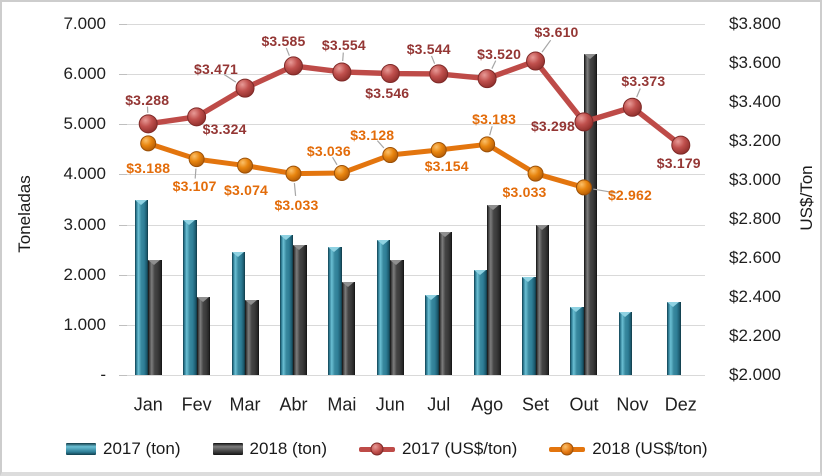 The width and height of the screenshot is (822, 476). Describe the element at coordinates (494, 119) in the screenshot. I see `data-label-2018-ago: $3.183` at that location.